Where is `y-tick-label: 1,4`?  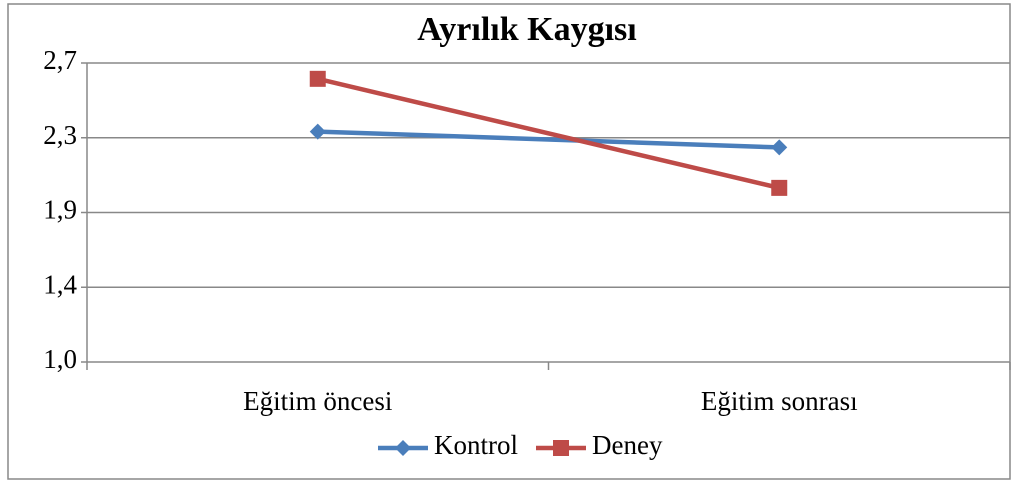
y-tick-label: 1,4 is located at coordinates (60, 284).